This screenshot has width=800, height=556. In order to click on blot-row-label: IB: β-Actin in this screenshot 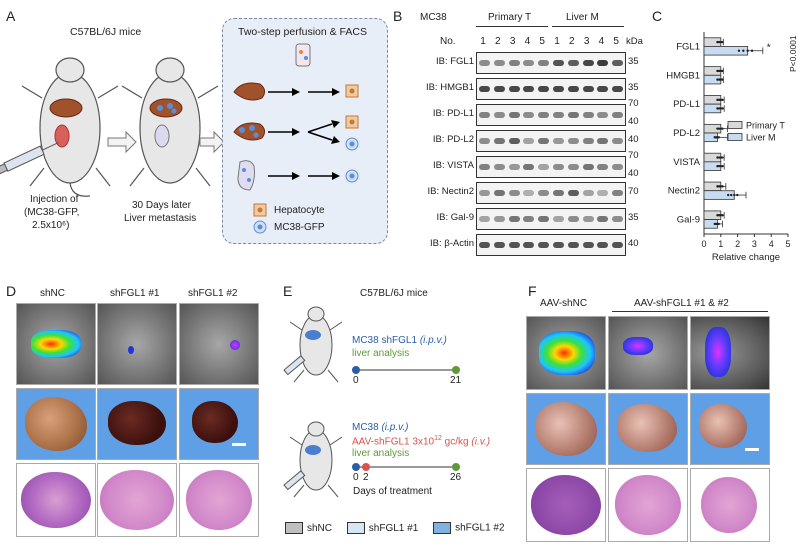, I will do `click(451, 243)`.